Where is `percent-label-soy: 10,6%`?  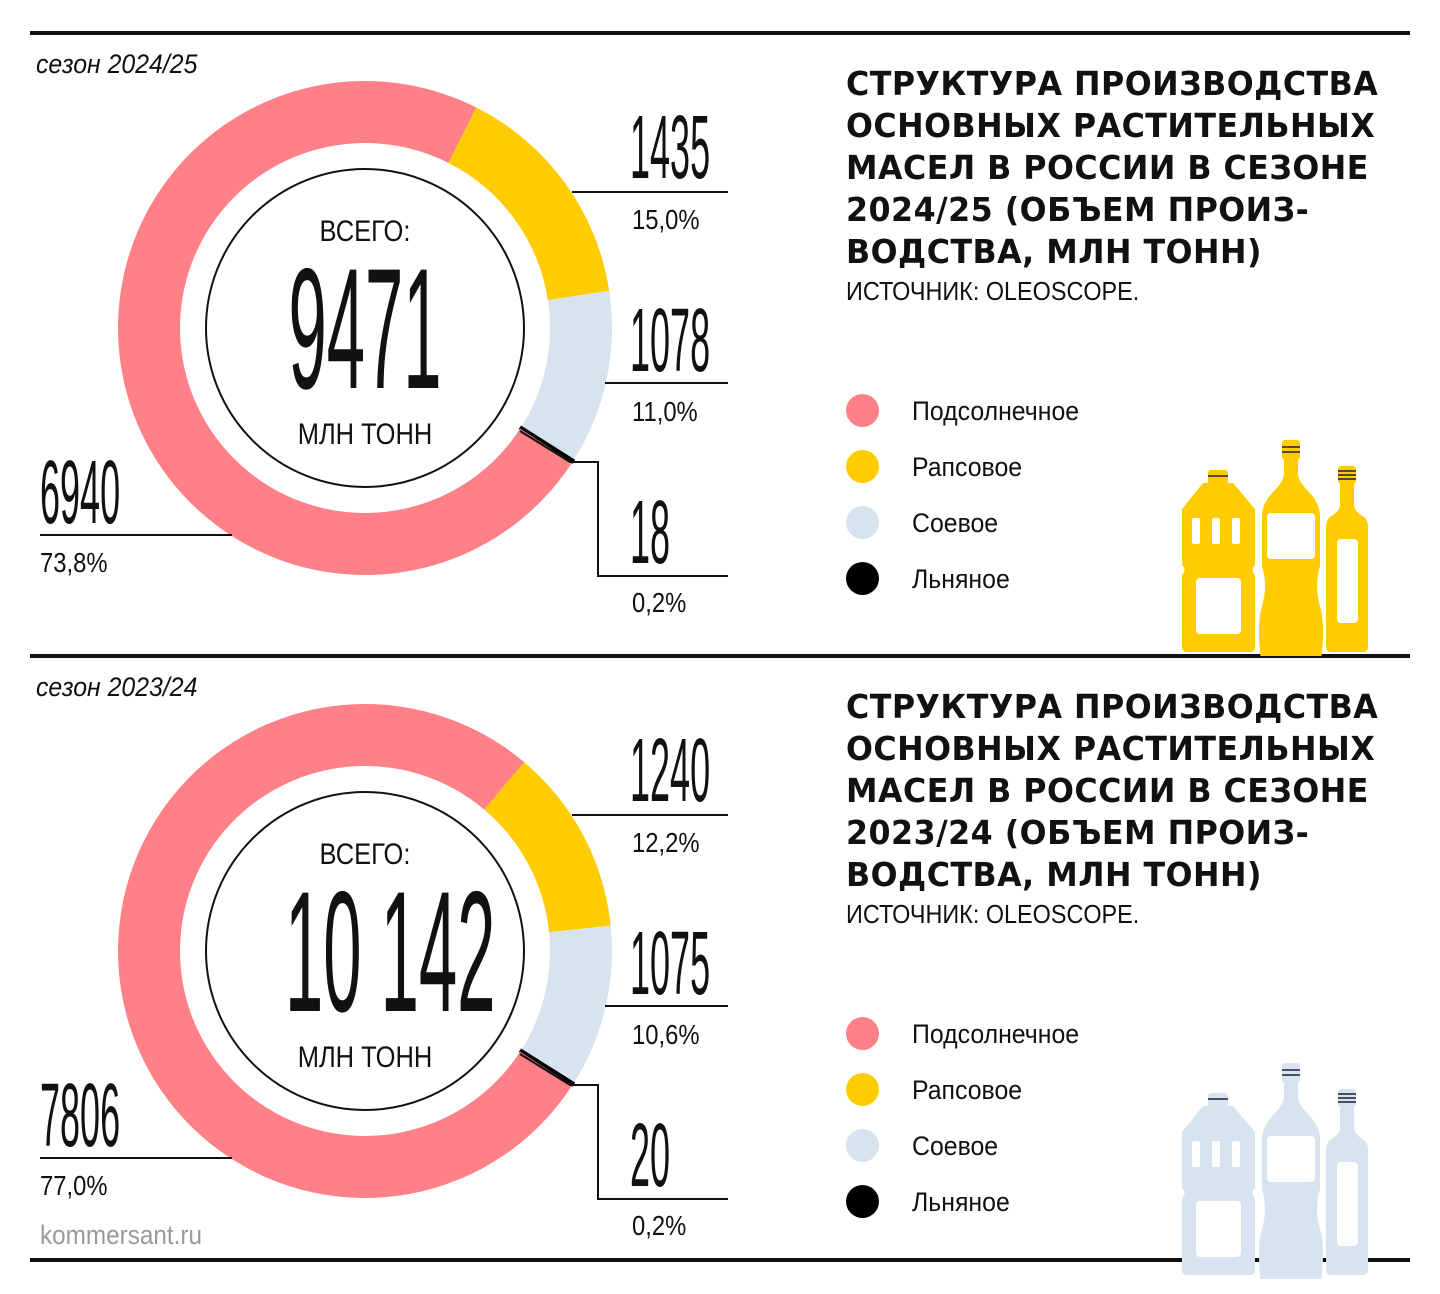 percent-label-soy: 10,6% is located at coordinates (666, 1034).